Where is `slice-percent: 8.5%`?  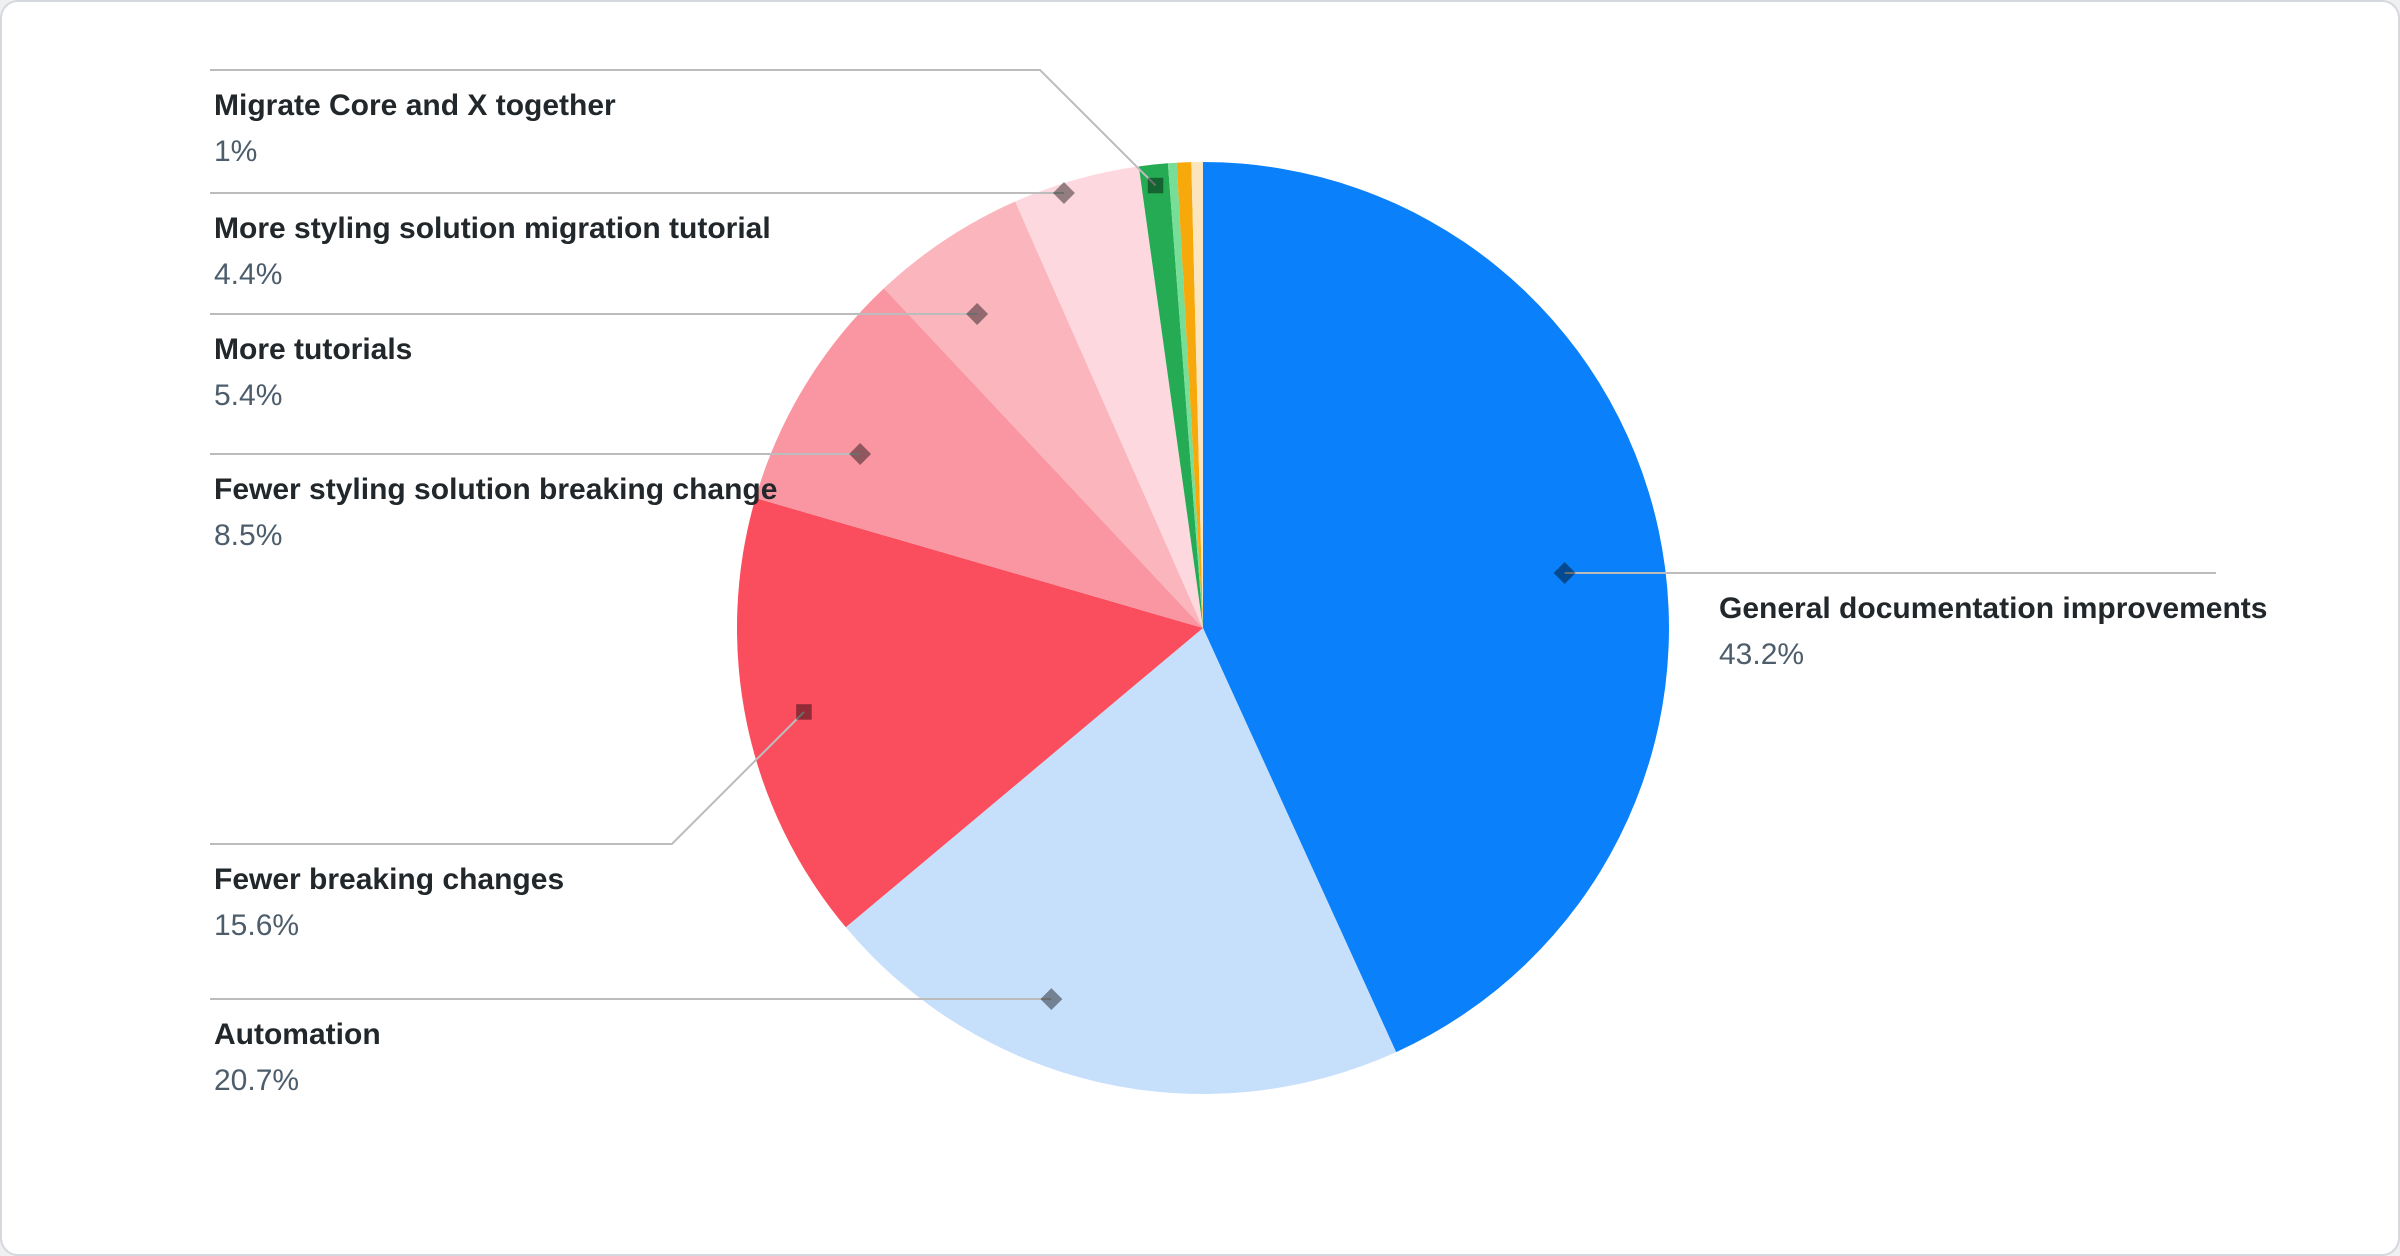
slice-percent: 8.5% is located at coordinates (248, 535).